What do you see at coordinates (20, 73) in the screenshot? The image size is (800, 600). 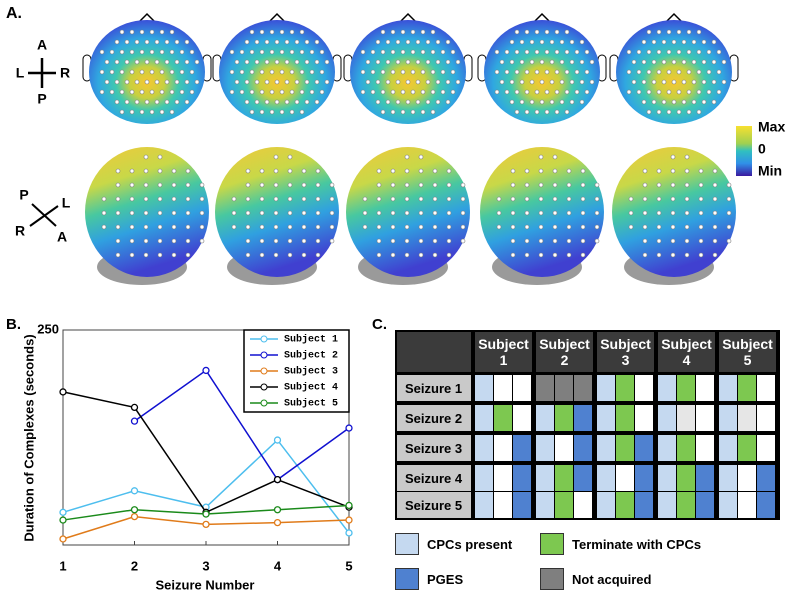 I see `orientation-label: L` at bounding box center [20, 73].